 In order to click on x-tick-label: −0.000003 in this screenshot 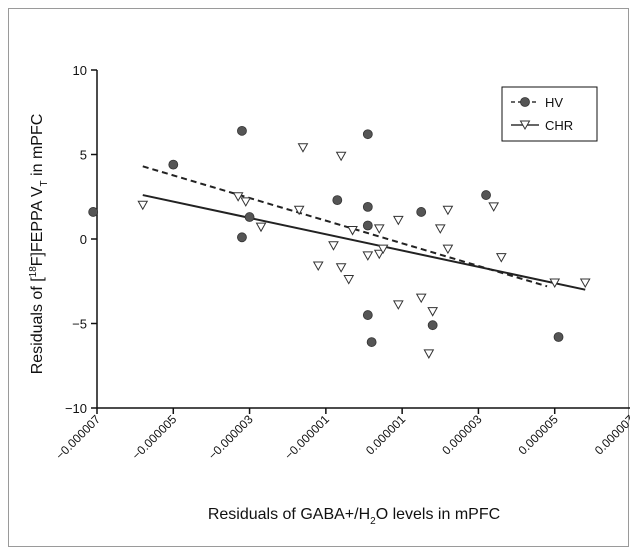, I will do `click(230, 437)`.